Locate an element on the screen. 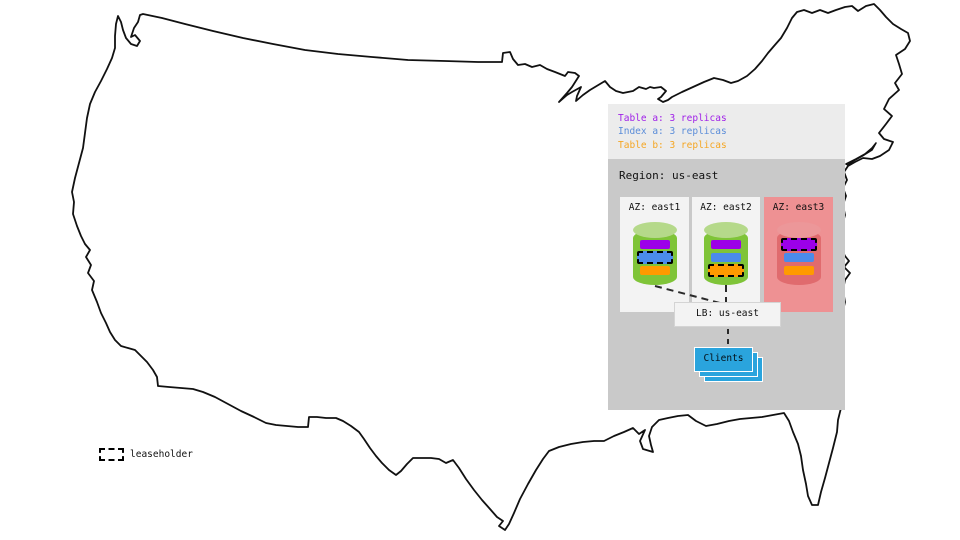 The height and width of the screenshot is (540, 960). az-label-east3: AZ: east3 is located at coordinates (798, 207).